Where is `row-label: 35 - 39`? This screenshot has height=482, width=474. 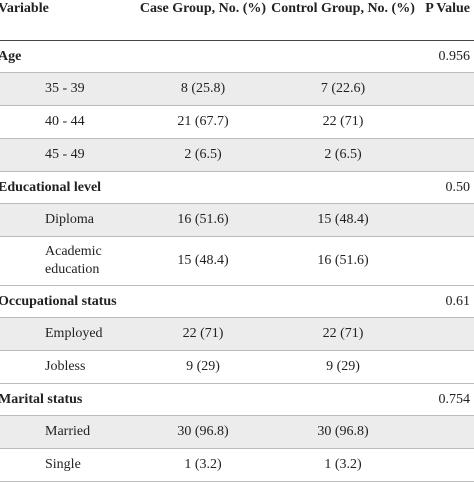
row-label: 35 - 39 is located at coordinates (69, 89).